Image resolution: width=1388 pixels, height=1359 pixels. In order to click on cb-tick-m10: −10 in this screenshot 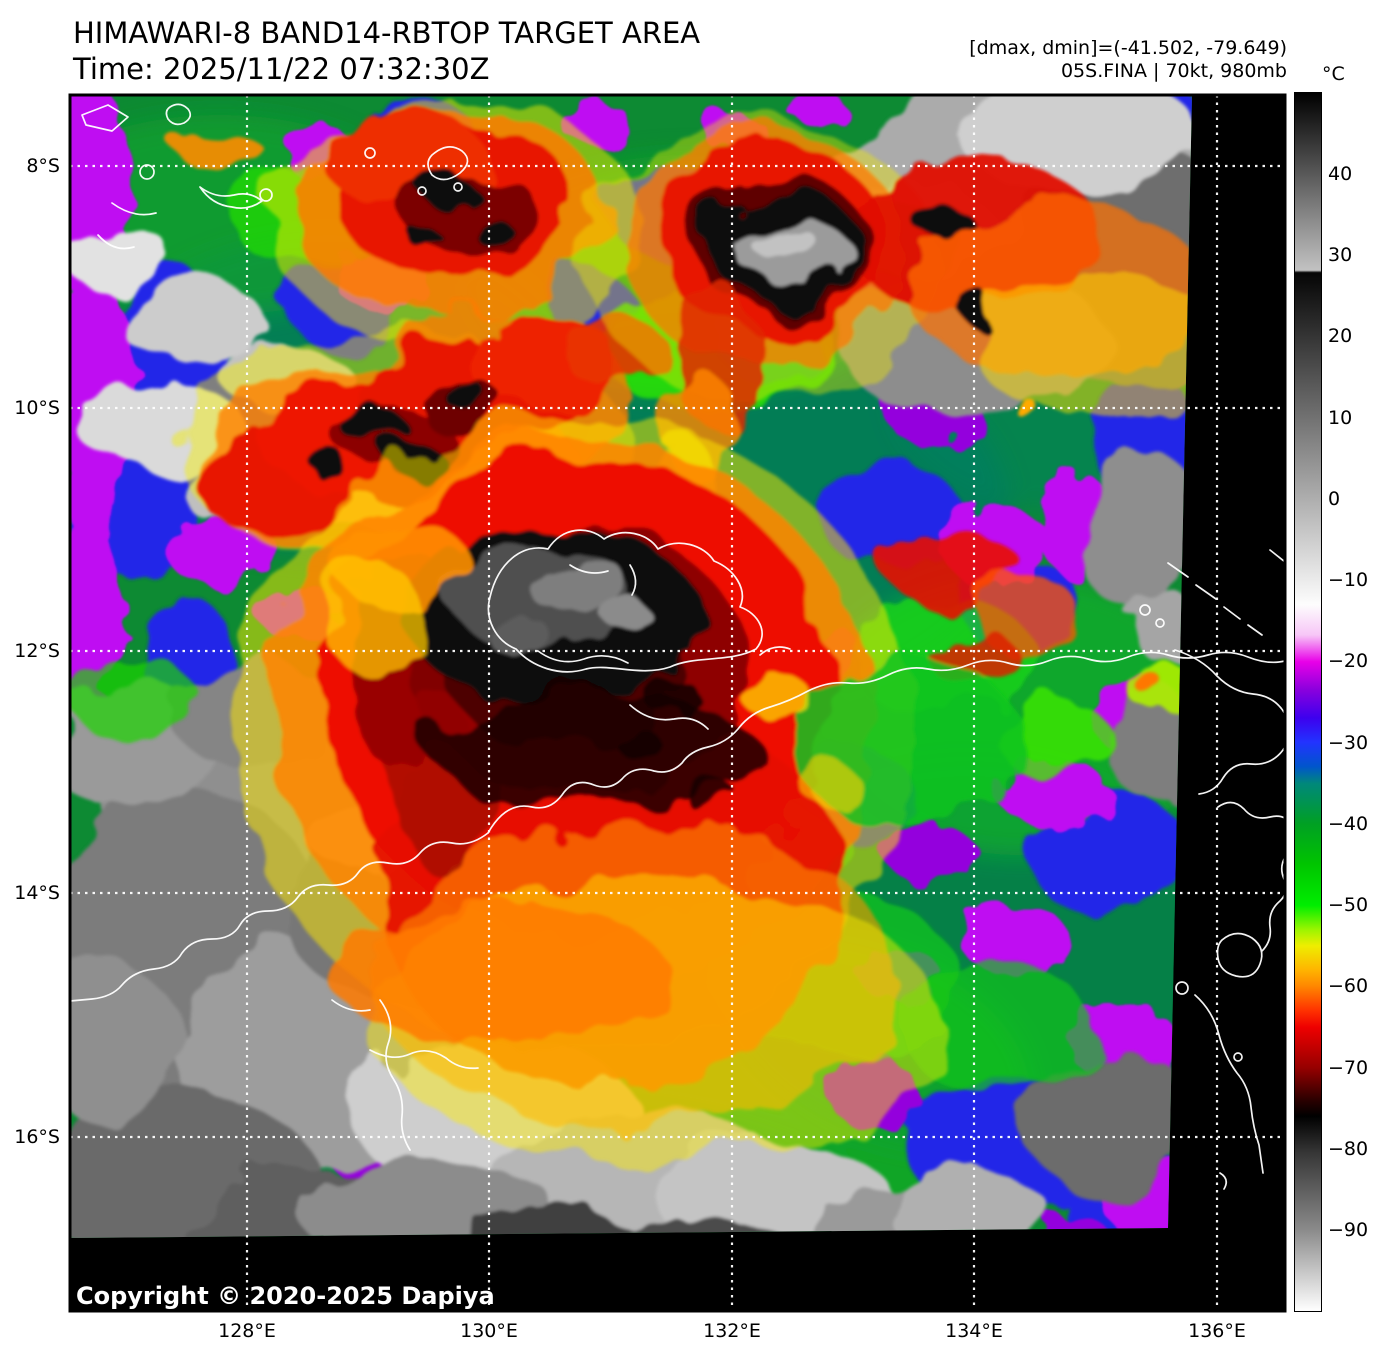, I will do `click(1348, 580)`.